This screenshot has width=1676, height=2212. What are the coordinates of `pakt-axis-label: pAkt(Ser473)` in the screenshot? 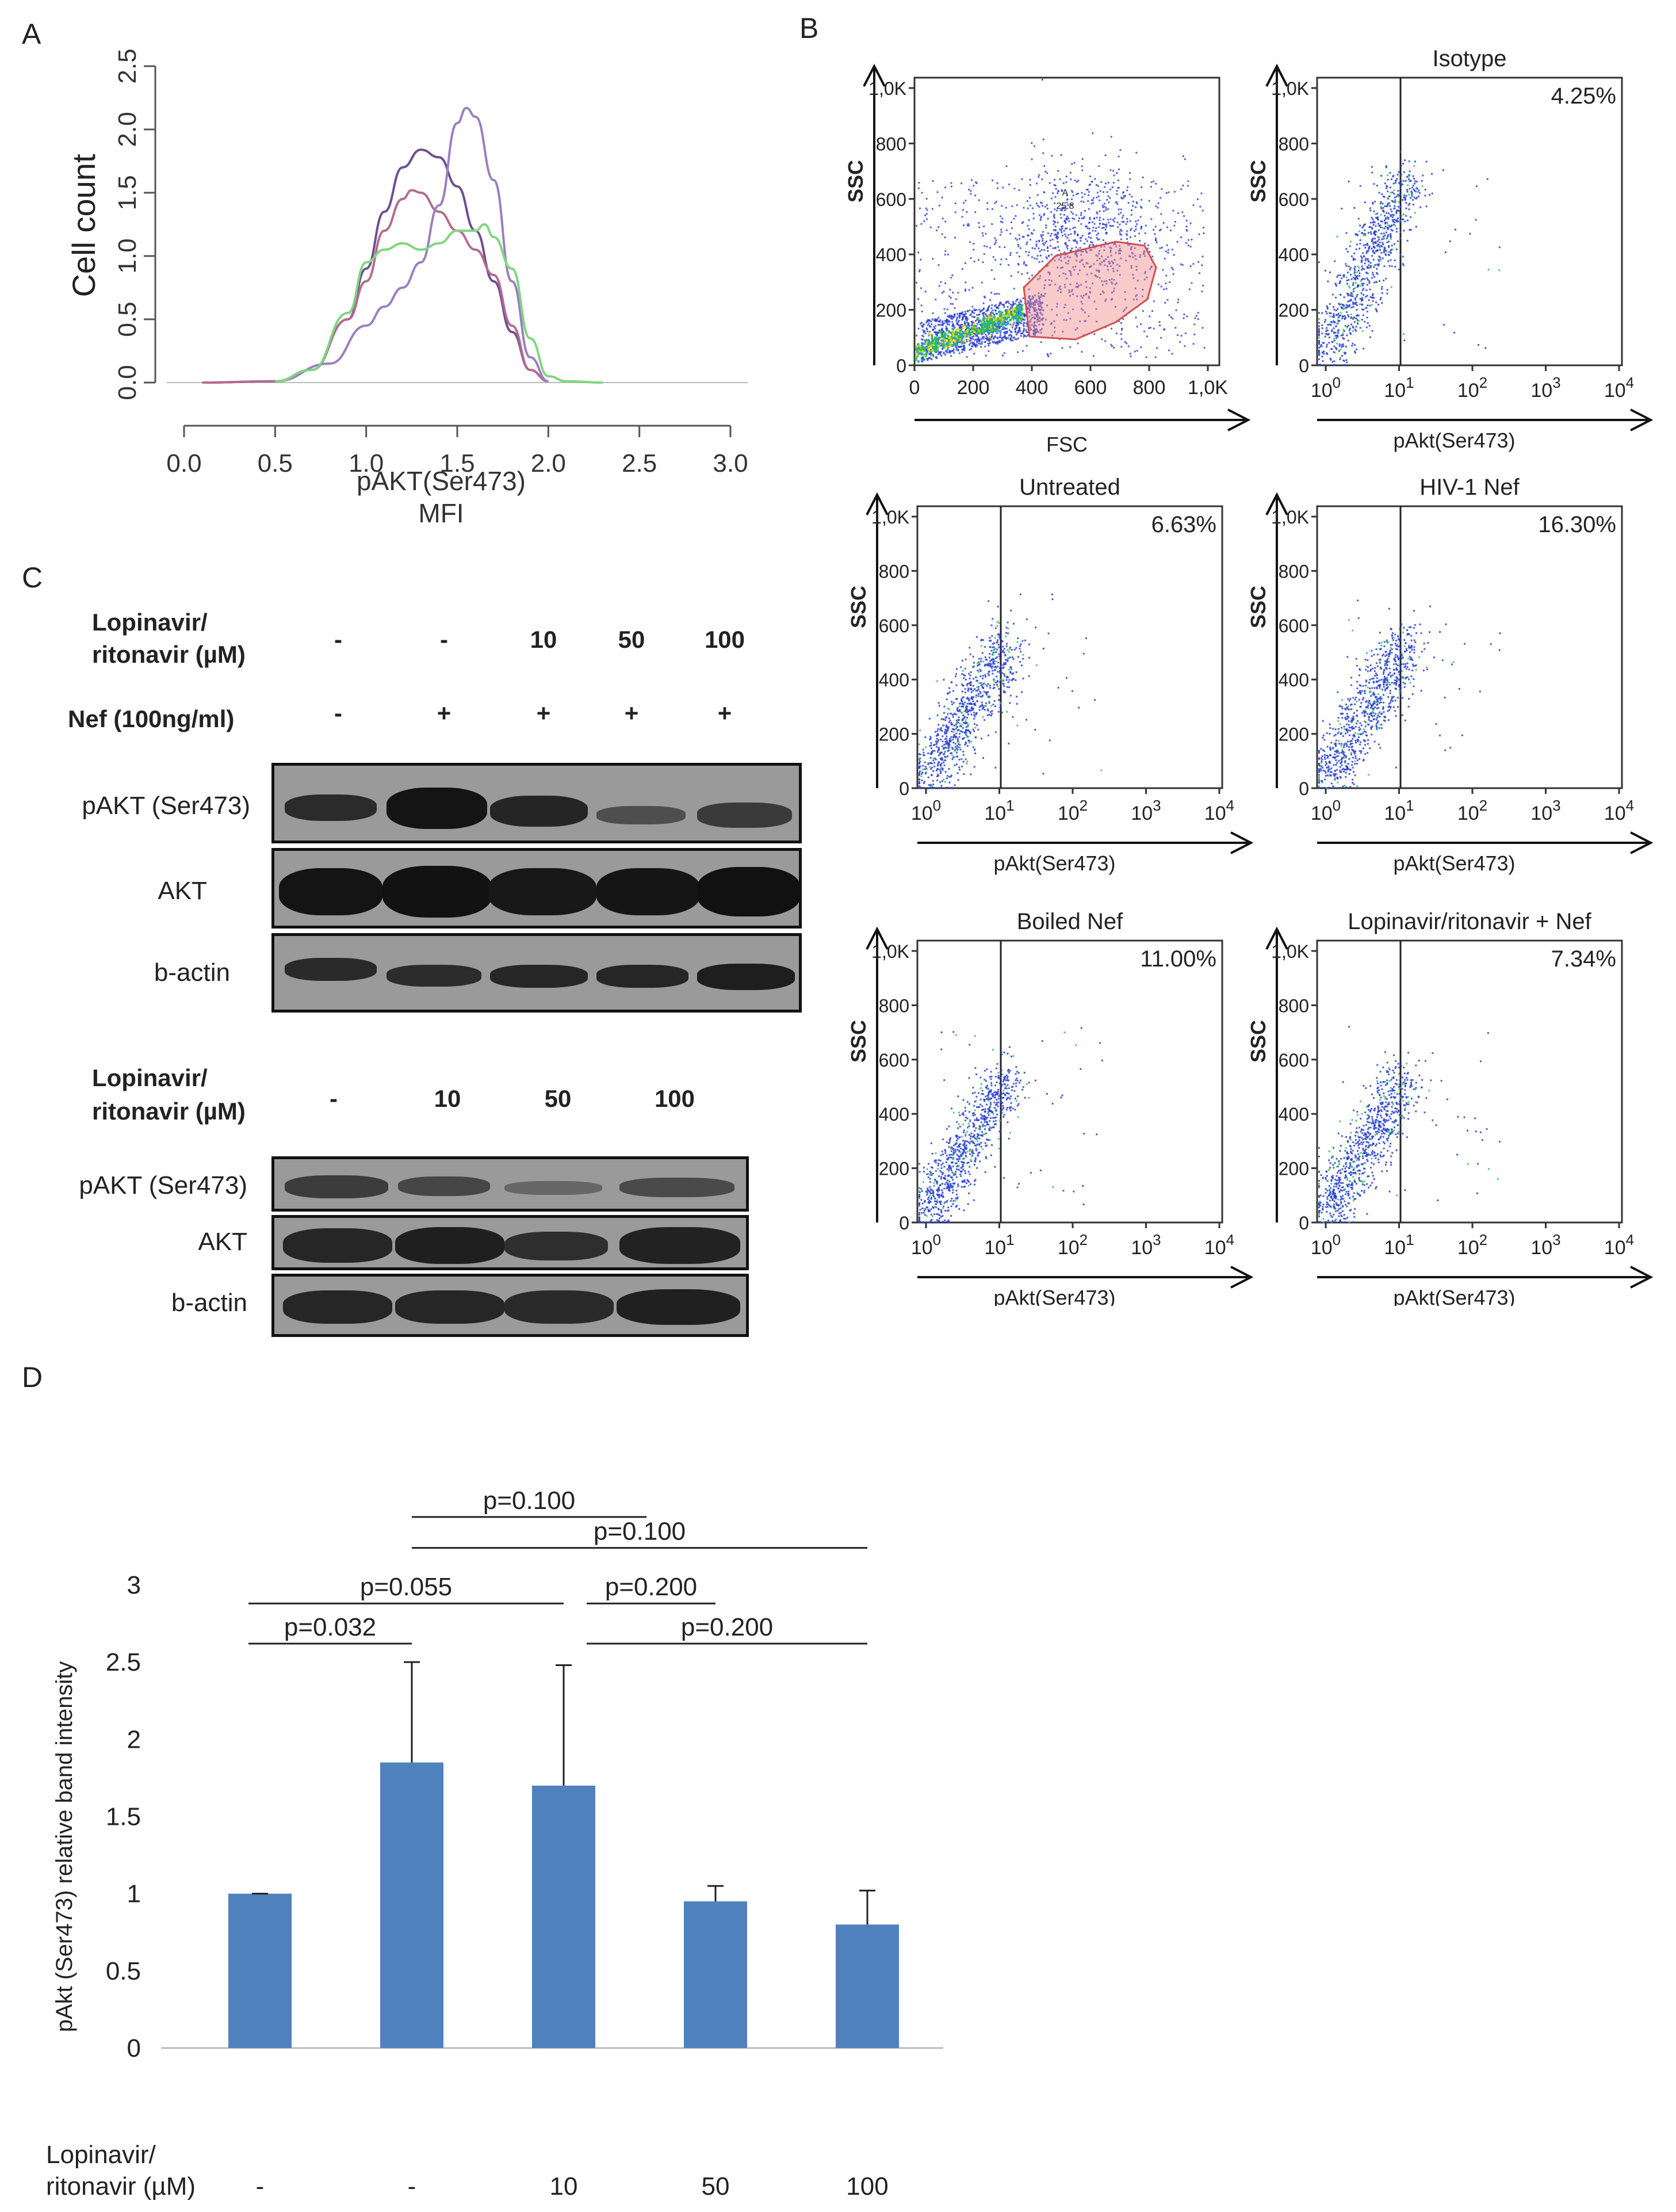 It's located at (1454, 440).